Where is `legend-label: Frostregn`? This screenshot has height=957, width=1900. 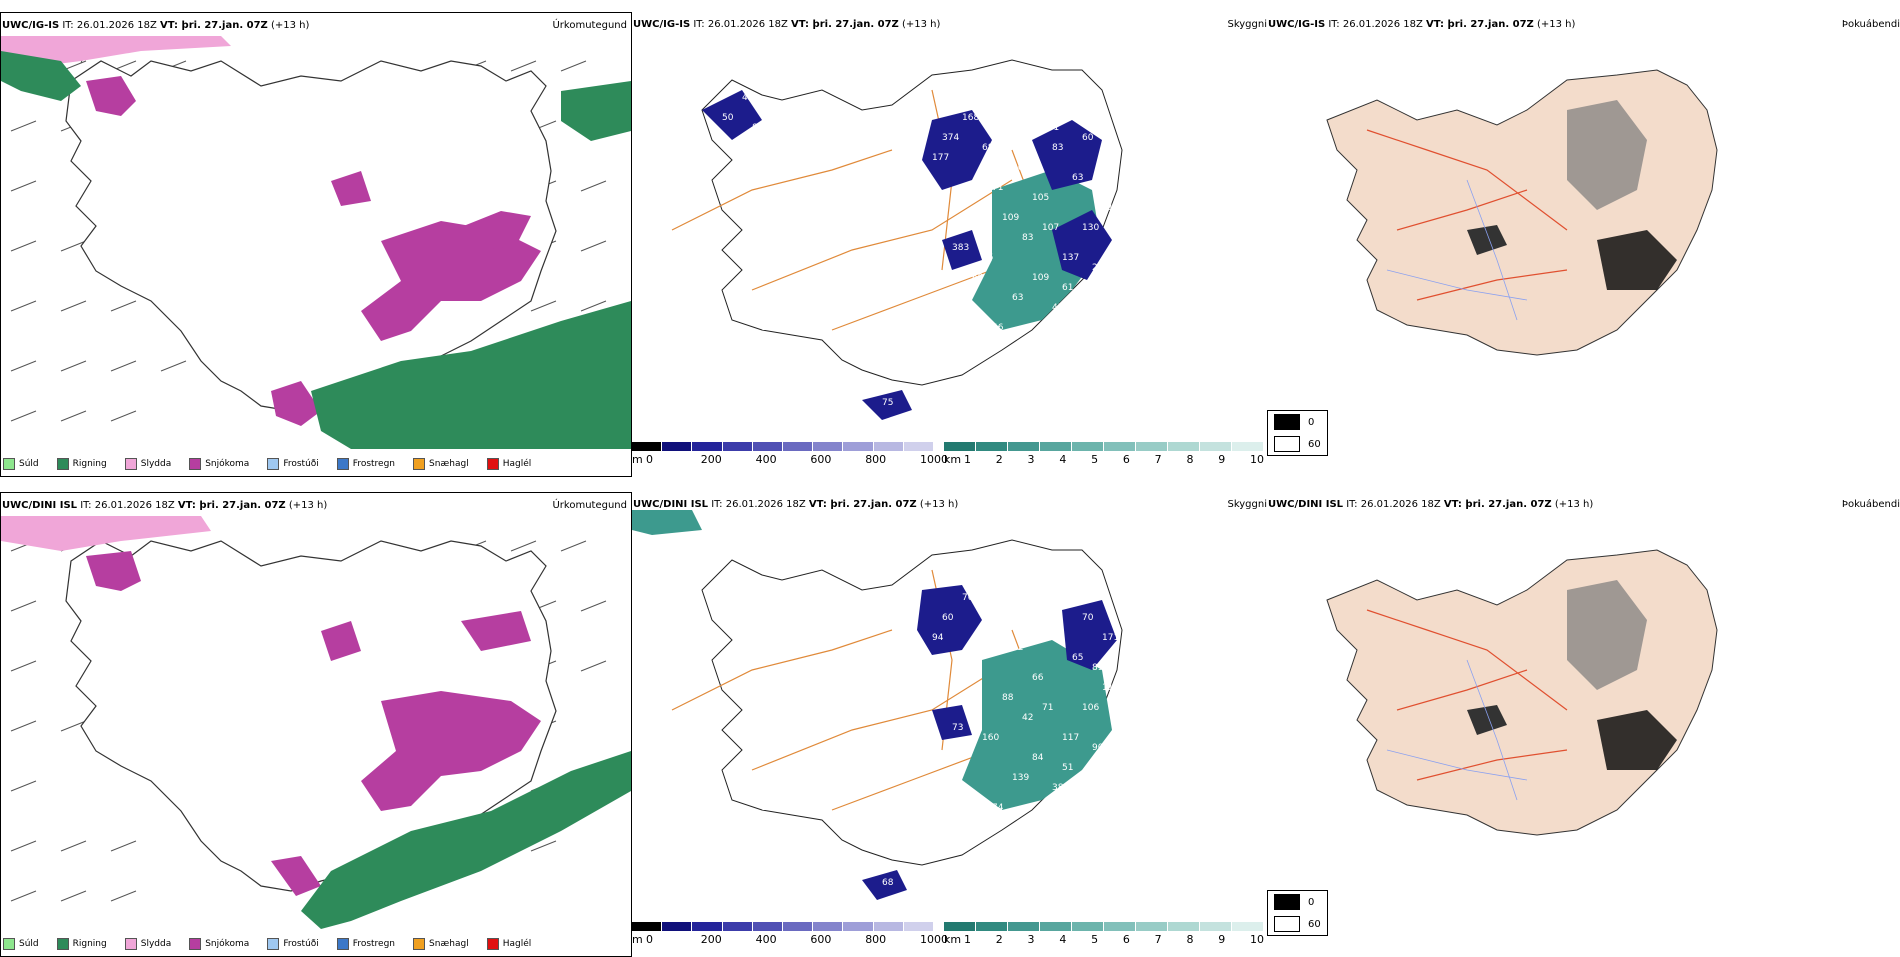
legend-label: Frostregn is located at coordinates (374, 464).